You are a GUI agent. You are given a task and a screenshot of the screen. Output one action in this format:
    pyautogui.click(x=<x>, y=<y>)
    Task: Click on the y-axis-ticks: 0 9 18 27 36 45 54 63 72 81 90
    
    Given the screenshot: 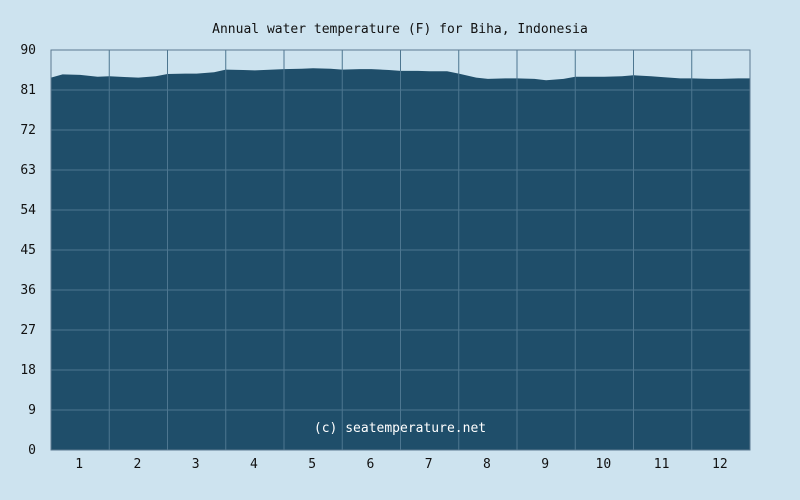 What is the action you would take?
    pyautogui.click(x=28, y=250)
    